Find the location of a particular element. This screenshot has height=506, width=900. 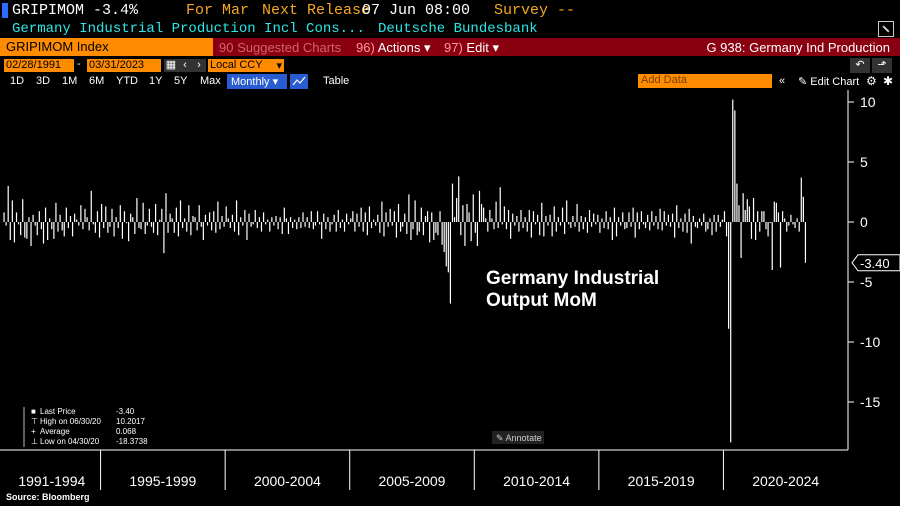

start-date-field: 02/28/1991 is located at coordinates (39, 65).